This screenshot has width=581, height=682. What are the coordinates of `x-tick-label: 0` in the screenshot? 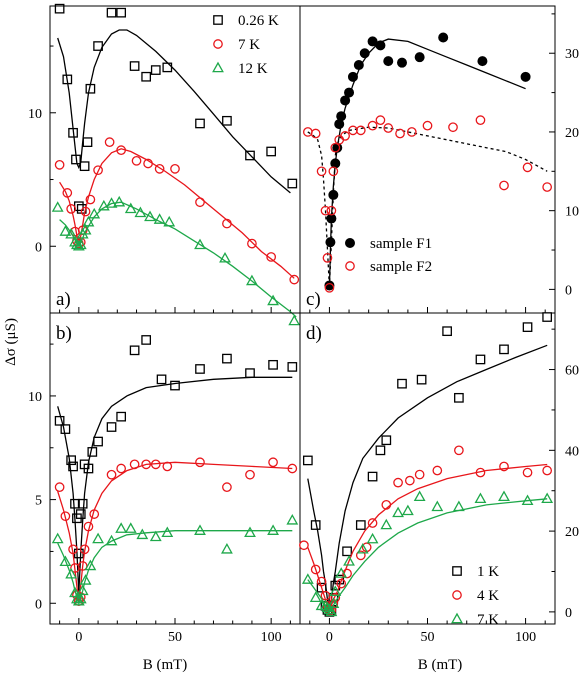 It's located at (78, 637).